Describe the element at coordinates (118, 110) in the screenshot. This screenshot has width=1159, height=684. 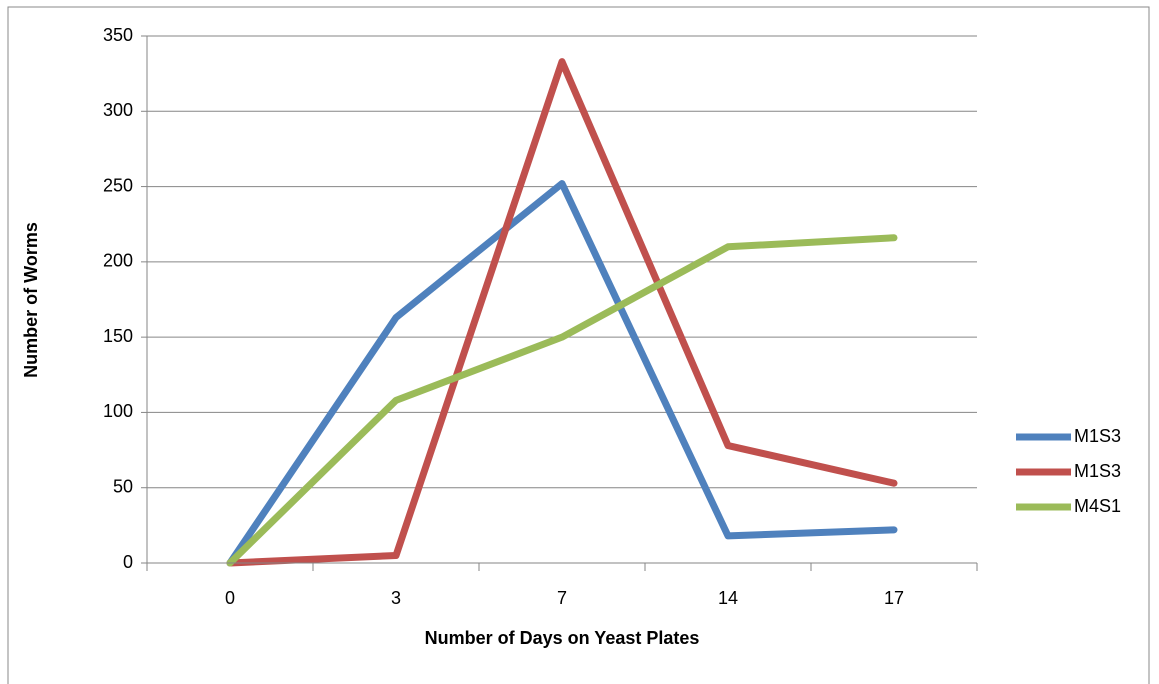
I see `y-tick-label: 300` at that location.